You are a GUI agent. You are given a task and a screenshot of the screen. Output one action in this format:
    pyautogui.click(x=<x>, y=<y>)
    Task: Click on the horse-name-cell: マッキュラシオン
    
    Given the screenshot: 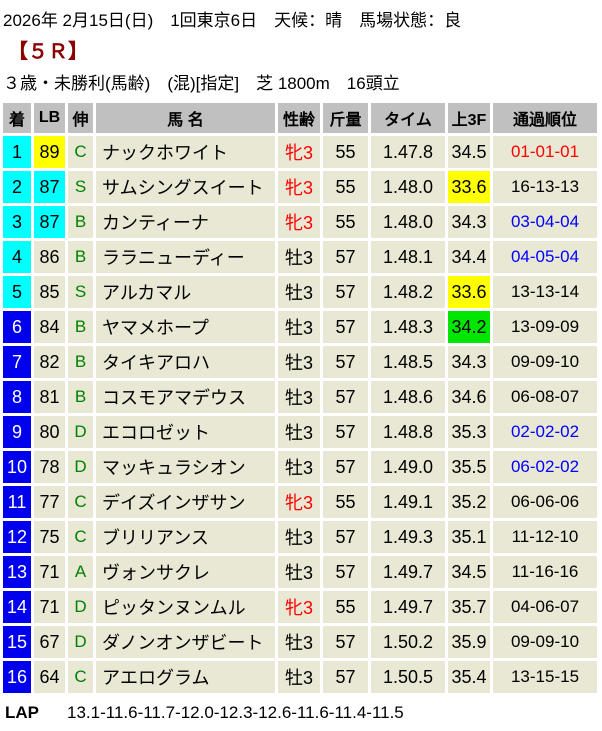 What is the action you would take?
    pyautogui.click(x=185, y=467)
    